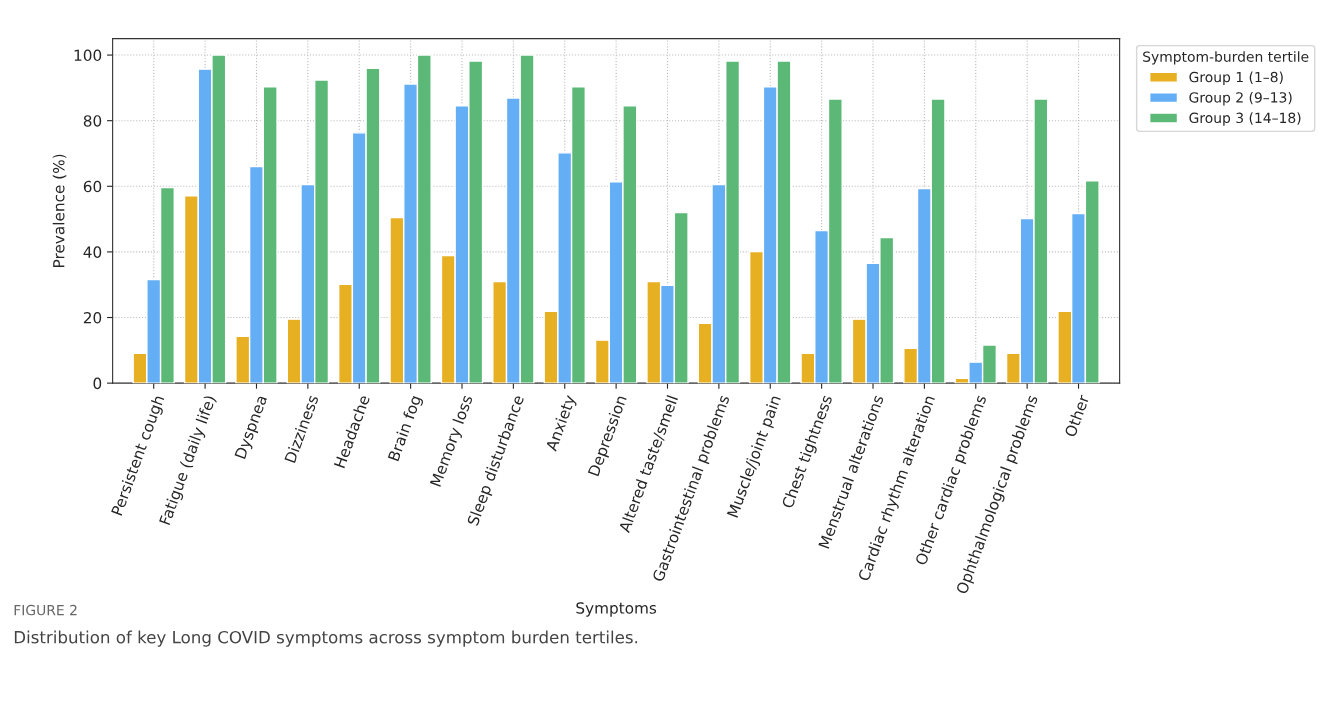  What do you see at coordinates (1245, 119) in the screenshot?
I see `legend-label: Group 3 (14–18)` at bounding box center [1245, 119].